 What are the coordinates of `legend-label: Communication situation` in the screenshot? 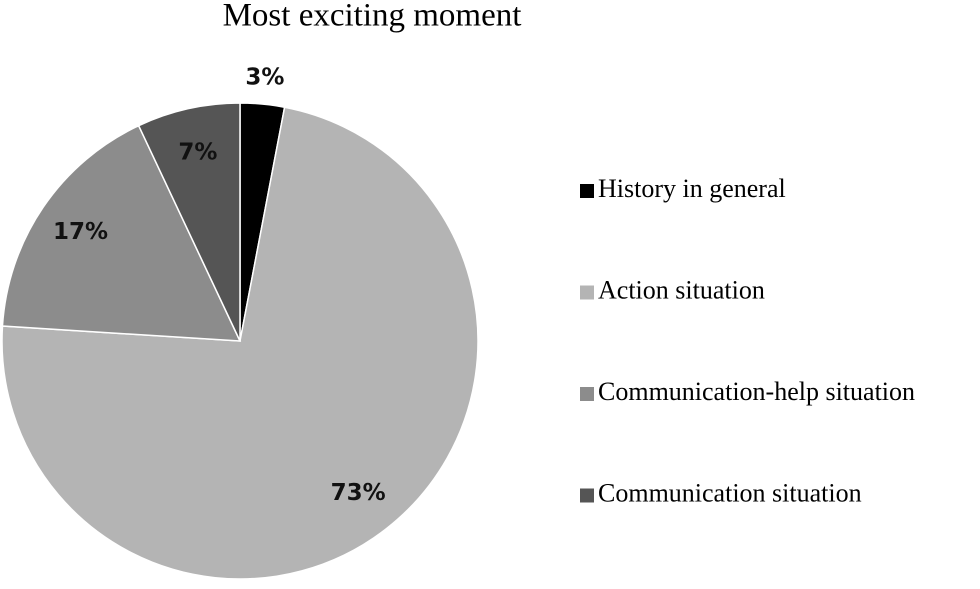 It's located at (730, 492).